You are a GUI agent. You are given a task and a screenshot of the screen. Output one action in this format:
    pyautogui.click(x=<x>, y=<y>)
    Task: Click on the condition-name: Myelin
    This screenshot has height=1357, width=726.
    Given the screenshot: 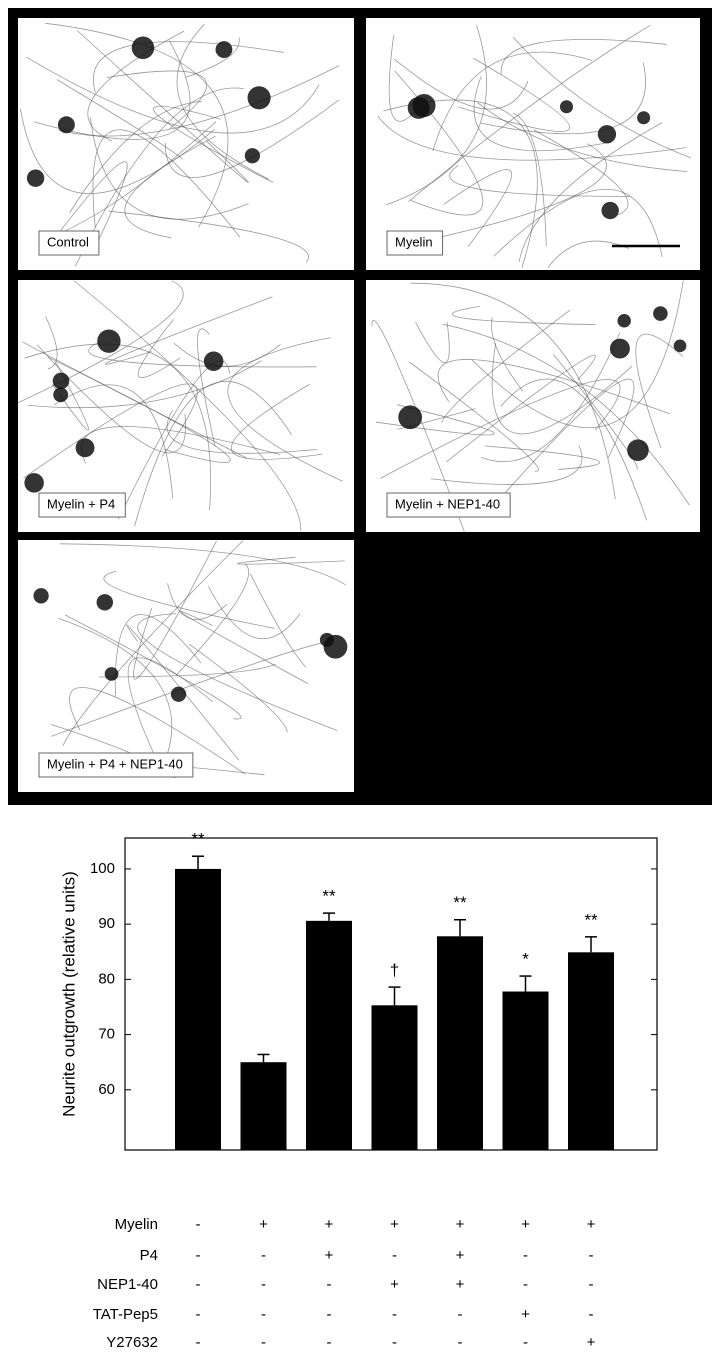 What is the action you would take?
    pyautogui.click(x=136, y=1224)
    